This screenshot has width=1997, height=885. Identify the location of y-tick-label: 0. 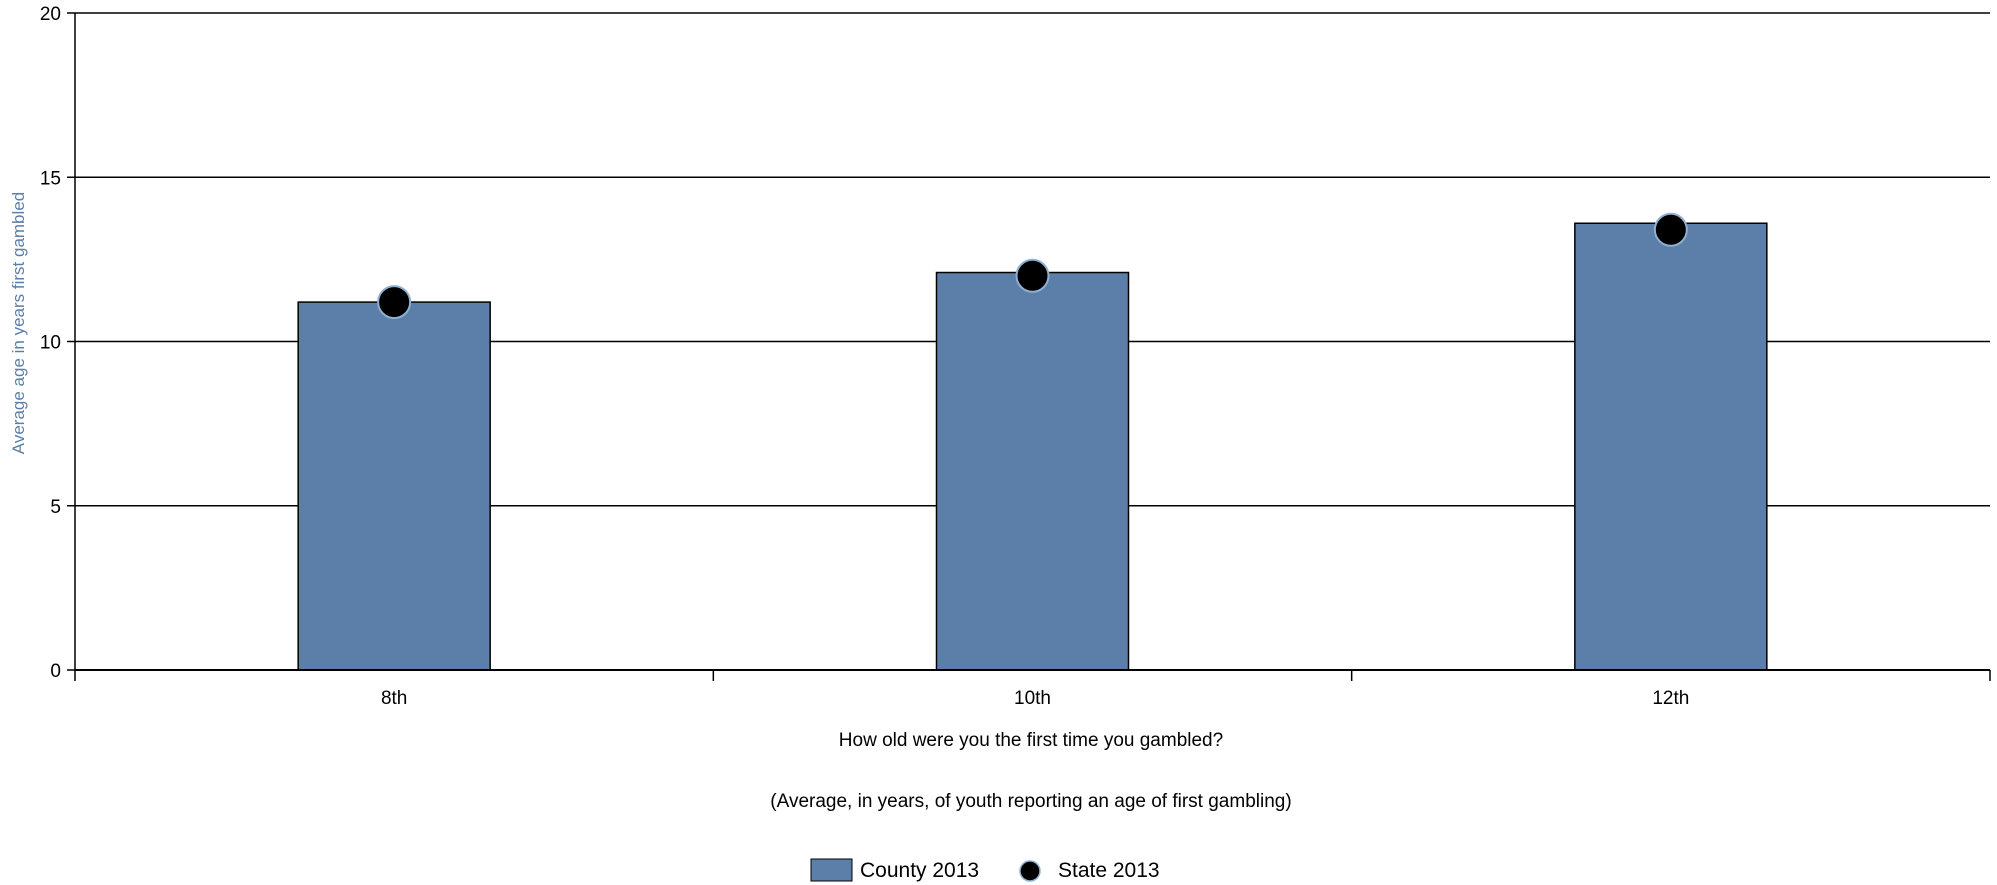
(55, 671).